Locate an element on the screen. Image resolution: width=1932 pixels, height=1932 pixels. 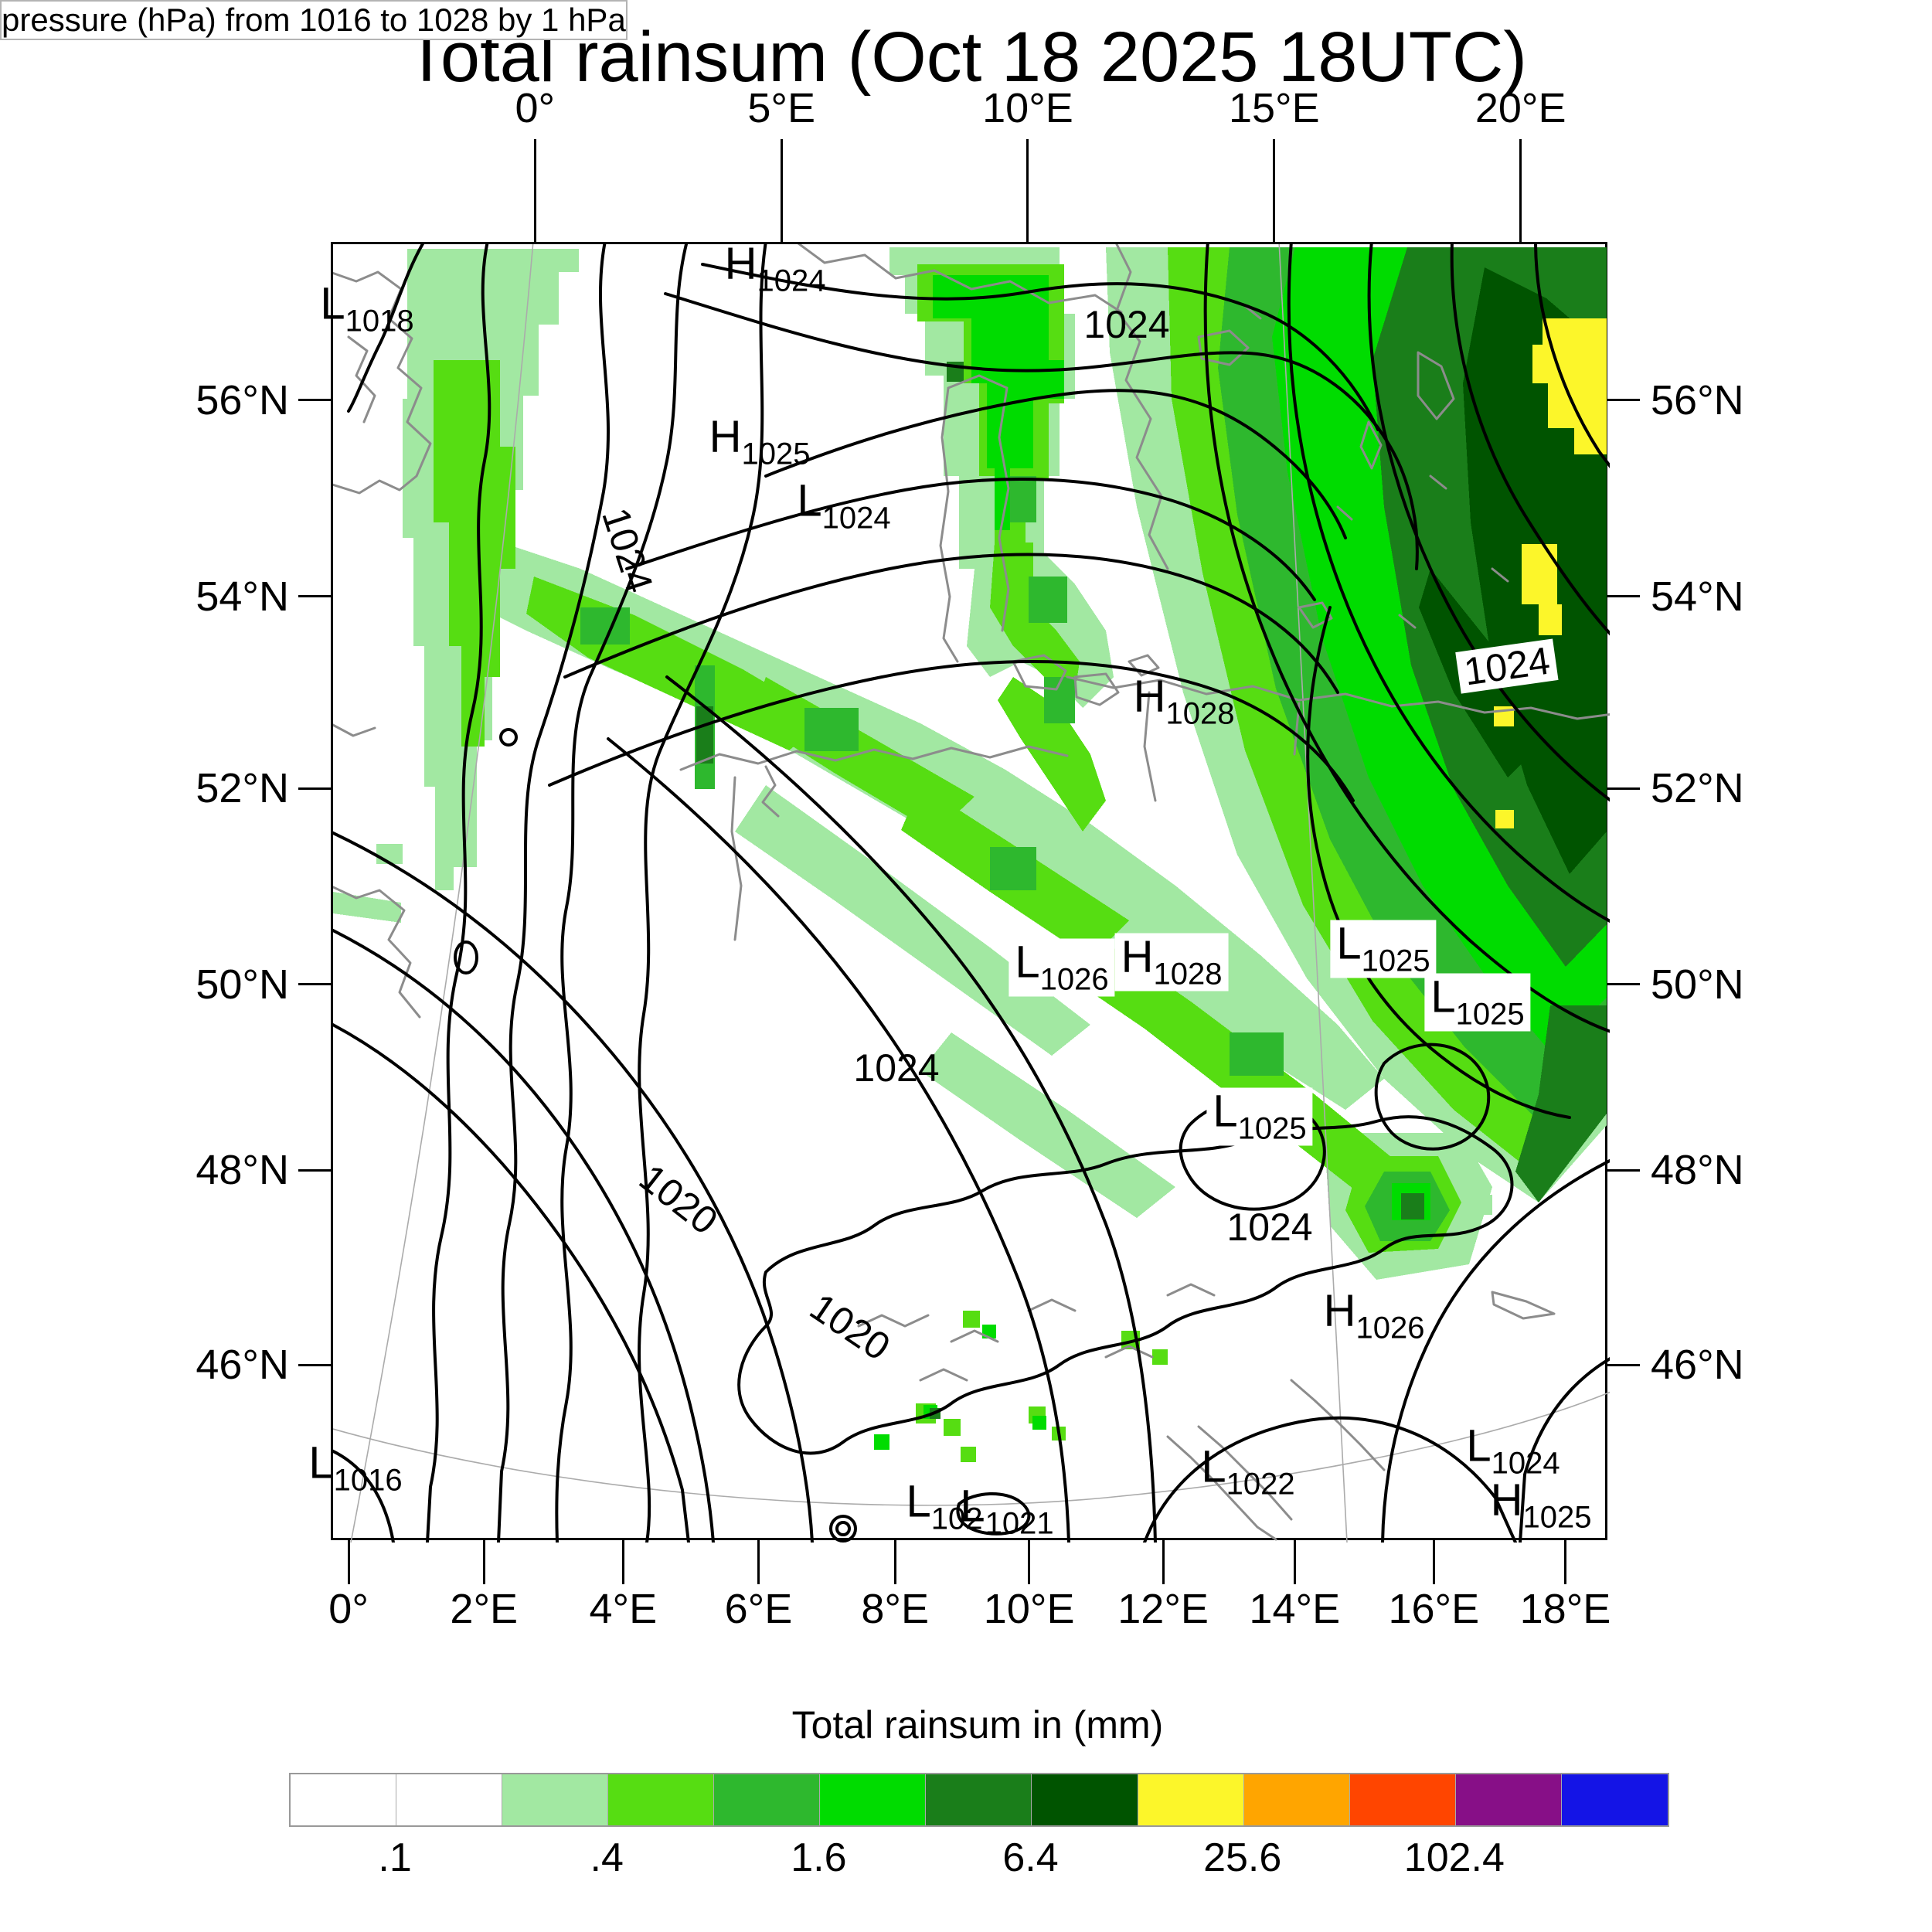
pressure-center-label-L102: L102 is located at coordinates (944, 1505).